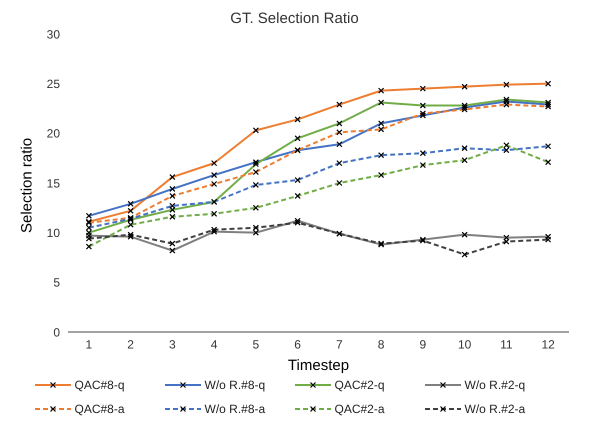 This screenshot has height=428, width=589. I want to click on x-tick-label: 7, so click(340, 345).